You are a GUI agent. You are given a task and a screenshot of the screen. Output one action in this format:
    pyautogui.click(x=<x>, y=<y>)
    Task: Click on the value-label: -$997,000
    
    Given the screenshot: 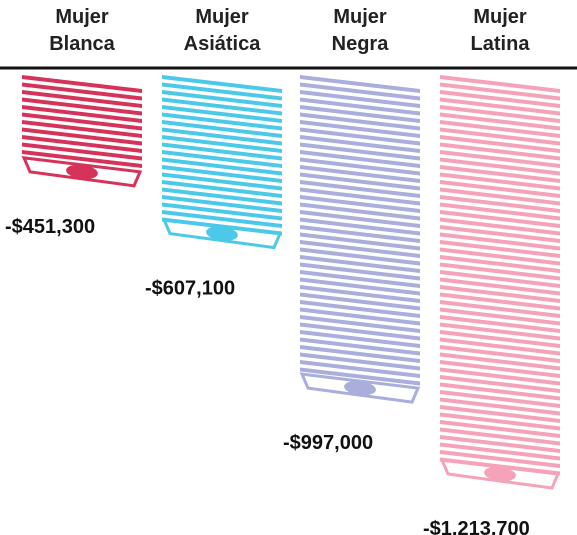 What is the action you would take?
    pyautogui.click(x=328, y=443)
    